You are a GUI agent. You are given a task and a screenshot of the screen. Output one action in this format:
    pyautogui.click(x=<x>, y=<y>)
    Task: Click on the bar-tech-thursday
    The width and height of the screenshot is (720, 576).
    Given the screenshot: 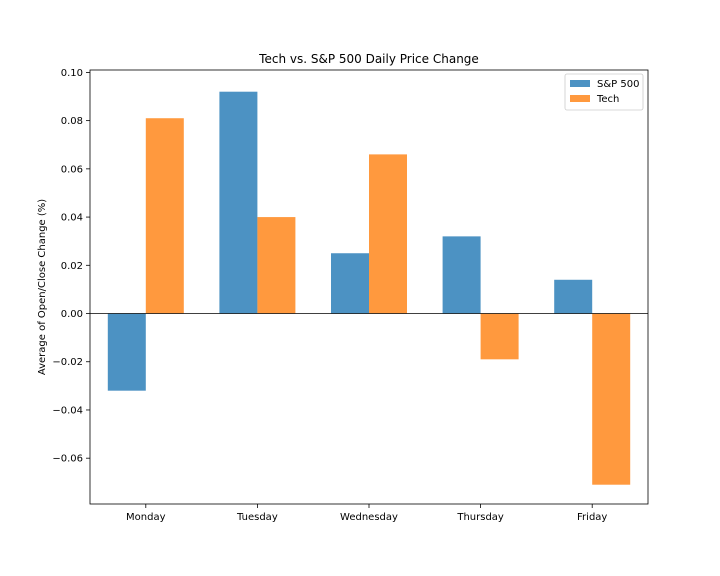 What is the action you would take?
    pyautogui.click(x=499, y=336)
    